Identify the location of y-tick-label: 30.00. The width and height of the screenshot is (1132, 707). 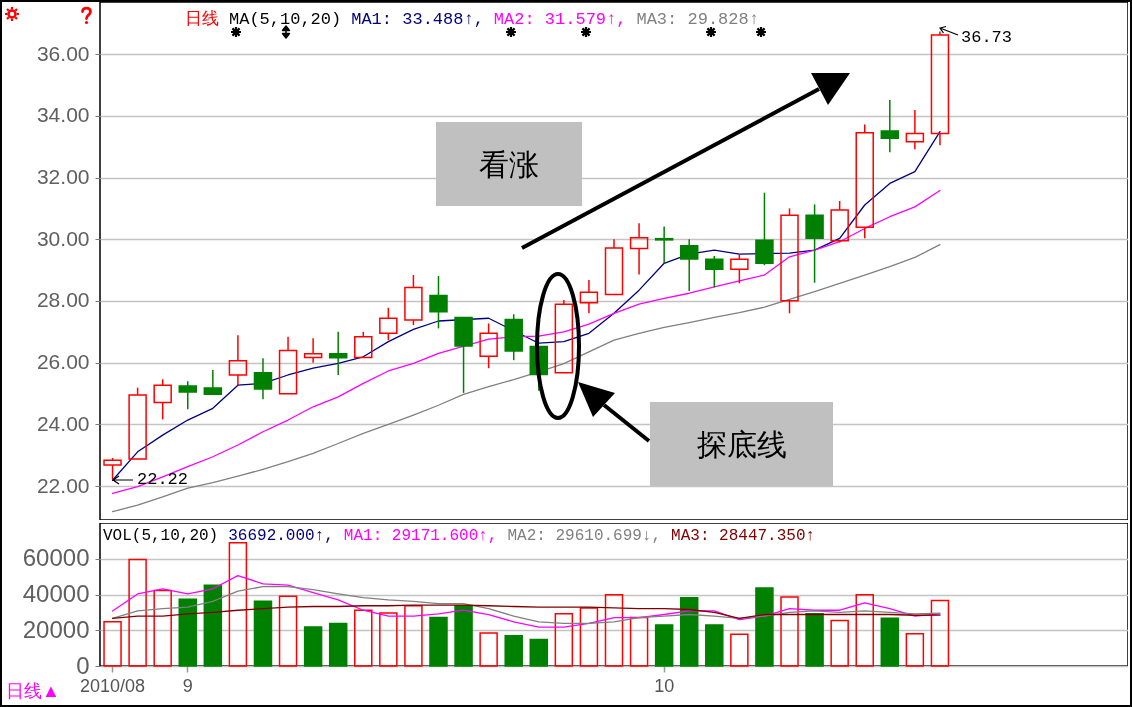
(63, 238).